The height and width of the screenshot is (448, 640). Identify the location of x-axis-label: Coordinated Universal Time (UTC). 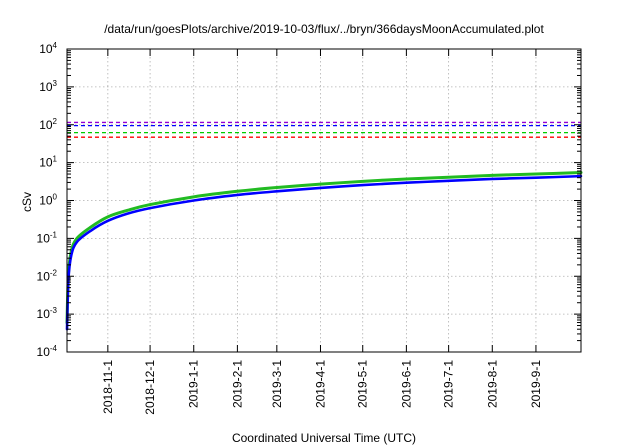
(324, 438).